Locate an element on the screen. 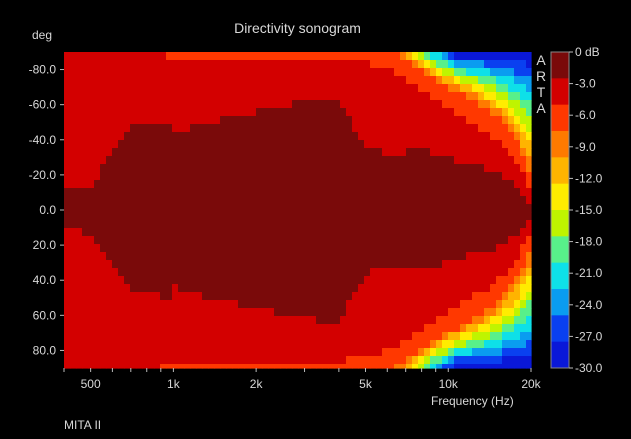  colorbar-swatch is located at coordinates (560, 276).